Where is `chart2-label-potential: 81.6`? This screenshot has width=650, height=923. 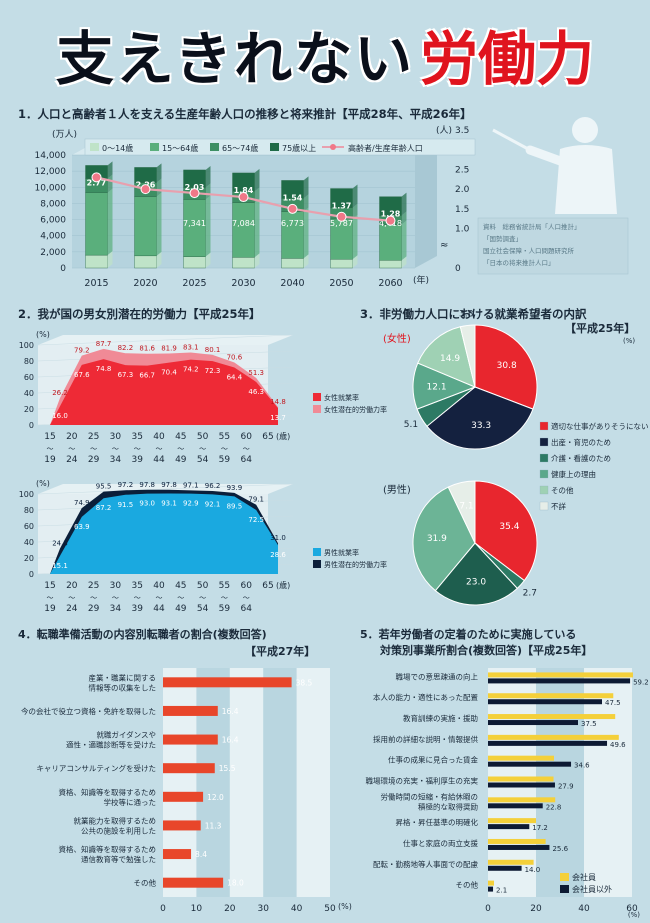 chart2-label-potential: 81.6 is located at coordinates (147, 349).